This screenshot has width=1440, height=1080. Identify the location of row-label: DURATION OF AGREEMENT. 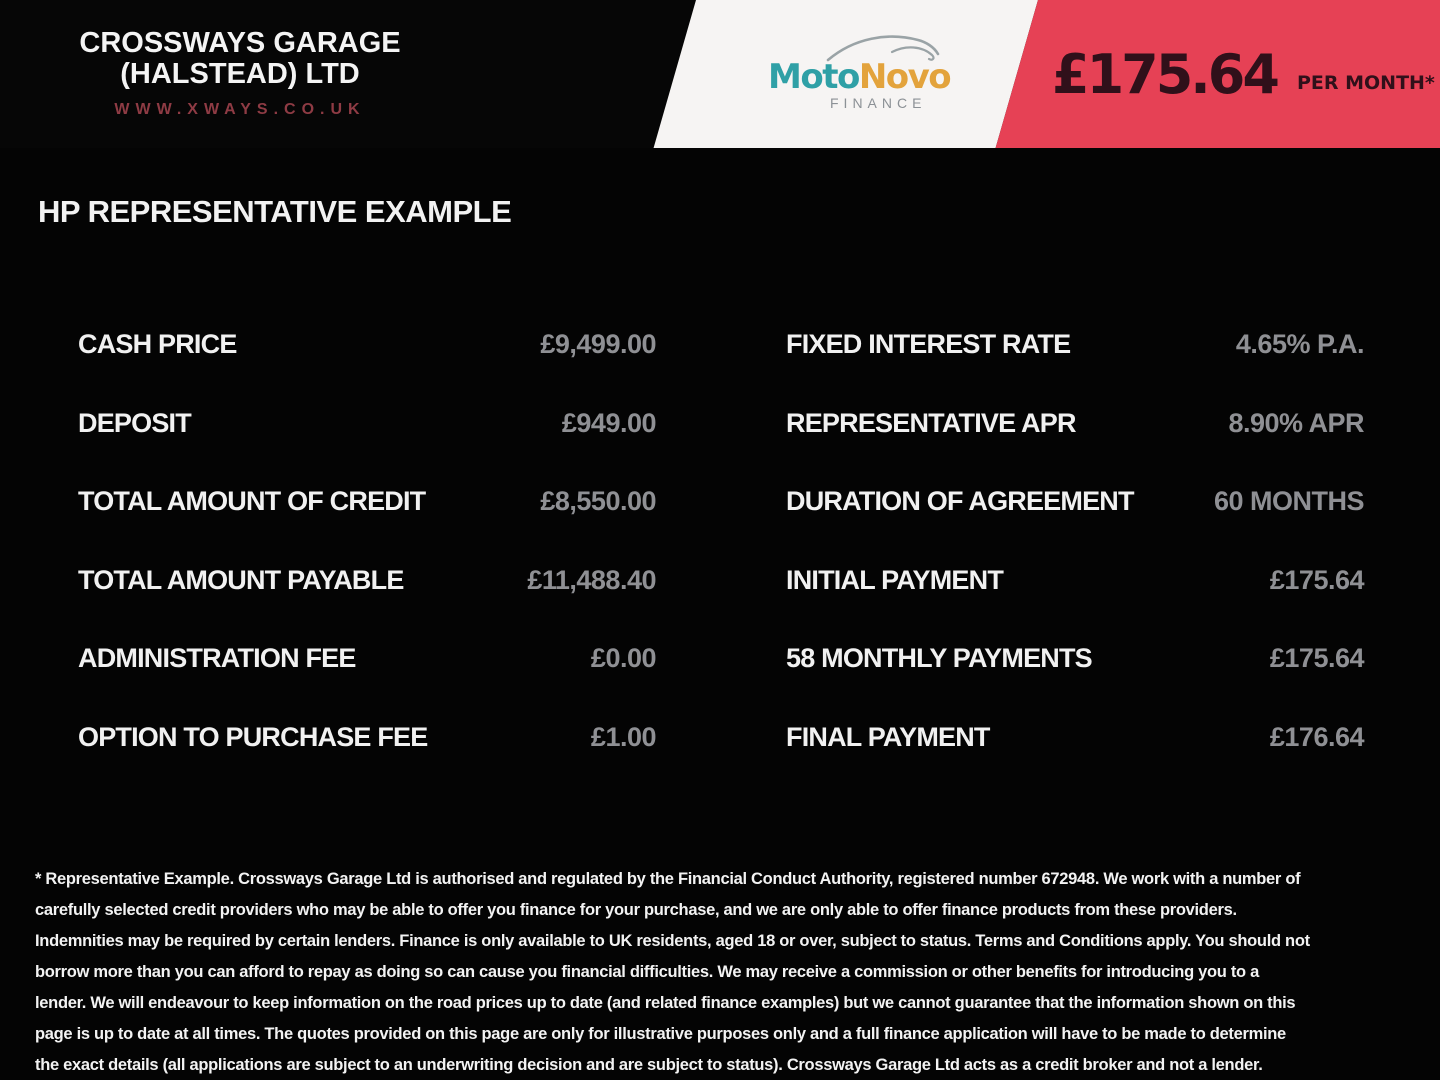
(960, 501).